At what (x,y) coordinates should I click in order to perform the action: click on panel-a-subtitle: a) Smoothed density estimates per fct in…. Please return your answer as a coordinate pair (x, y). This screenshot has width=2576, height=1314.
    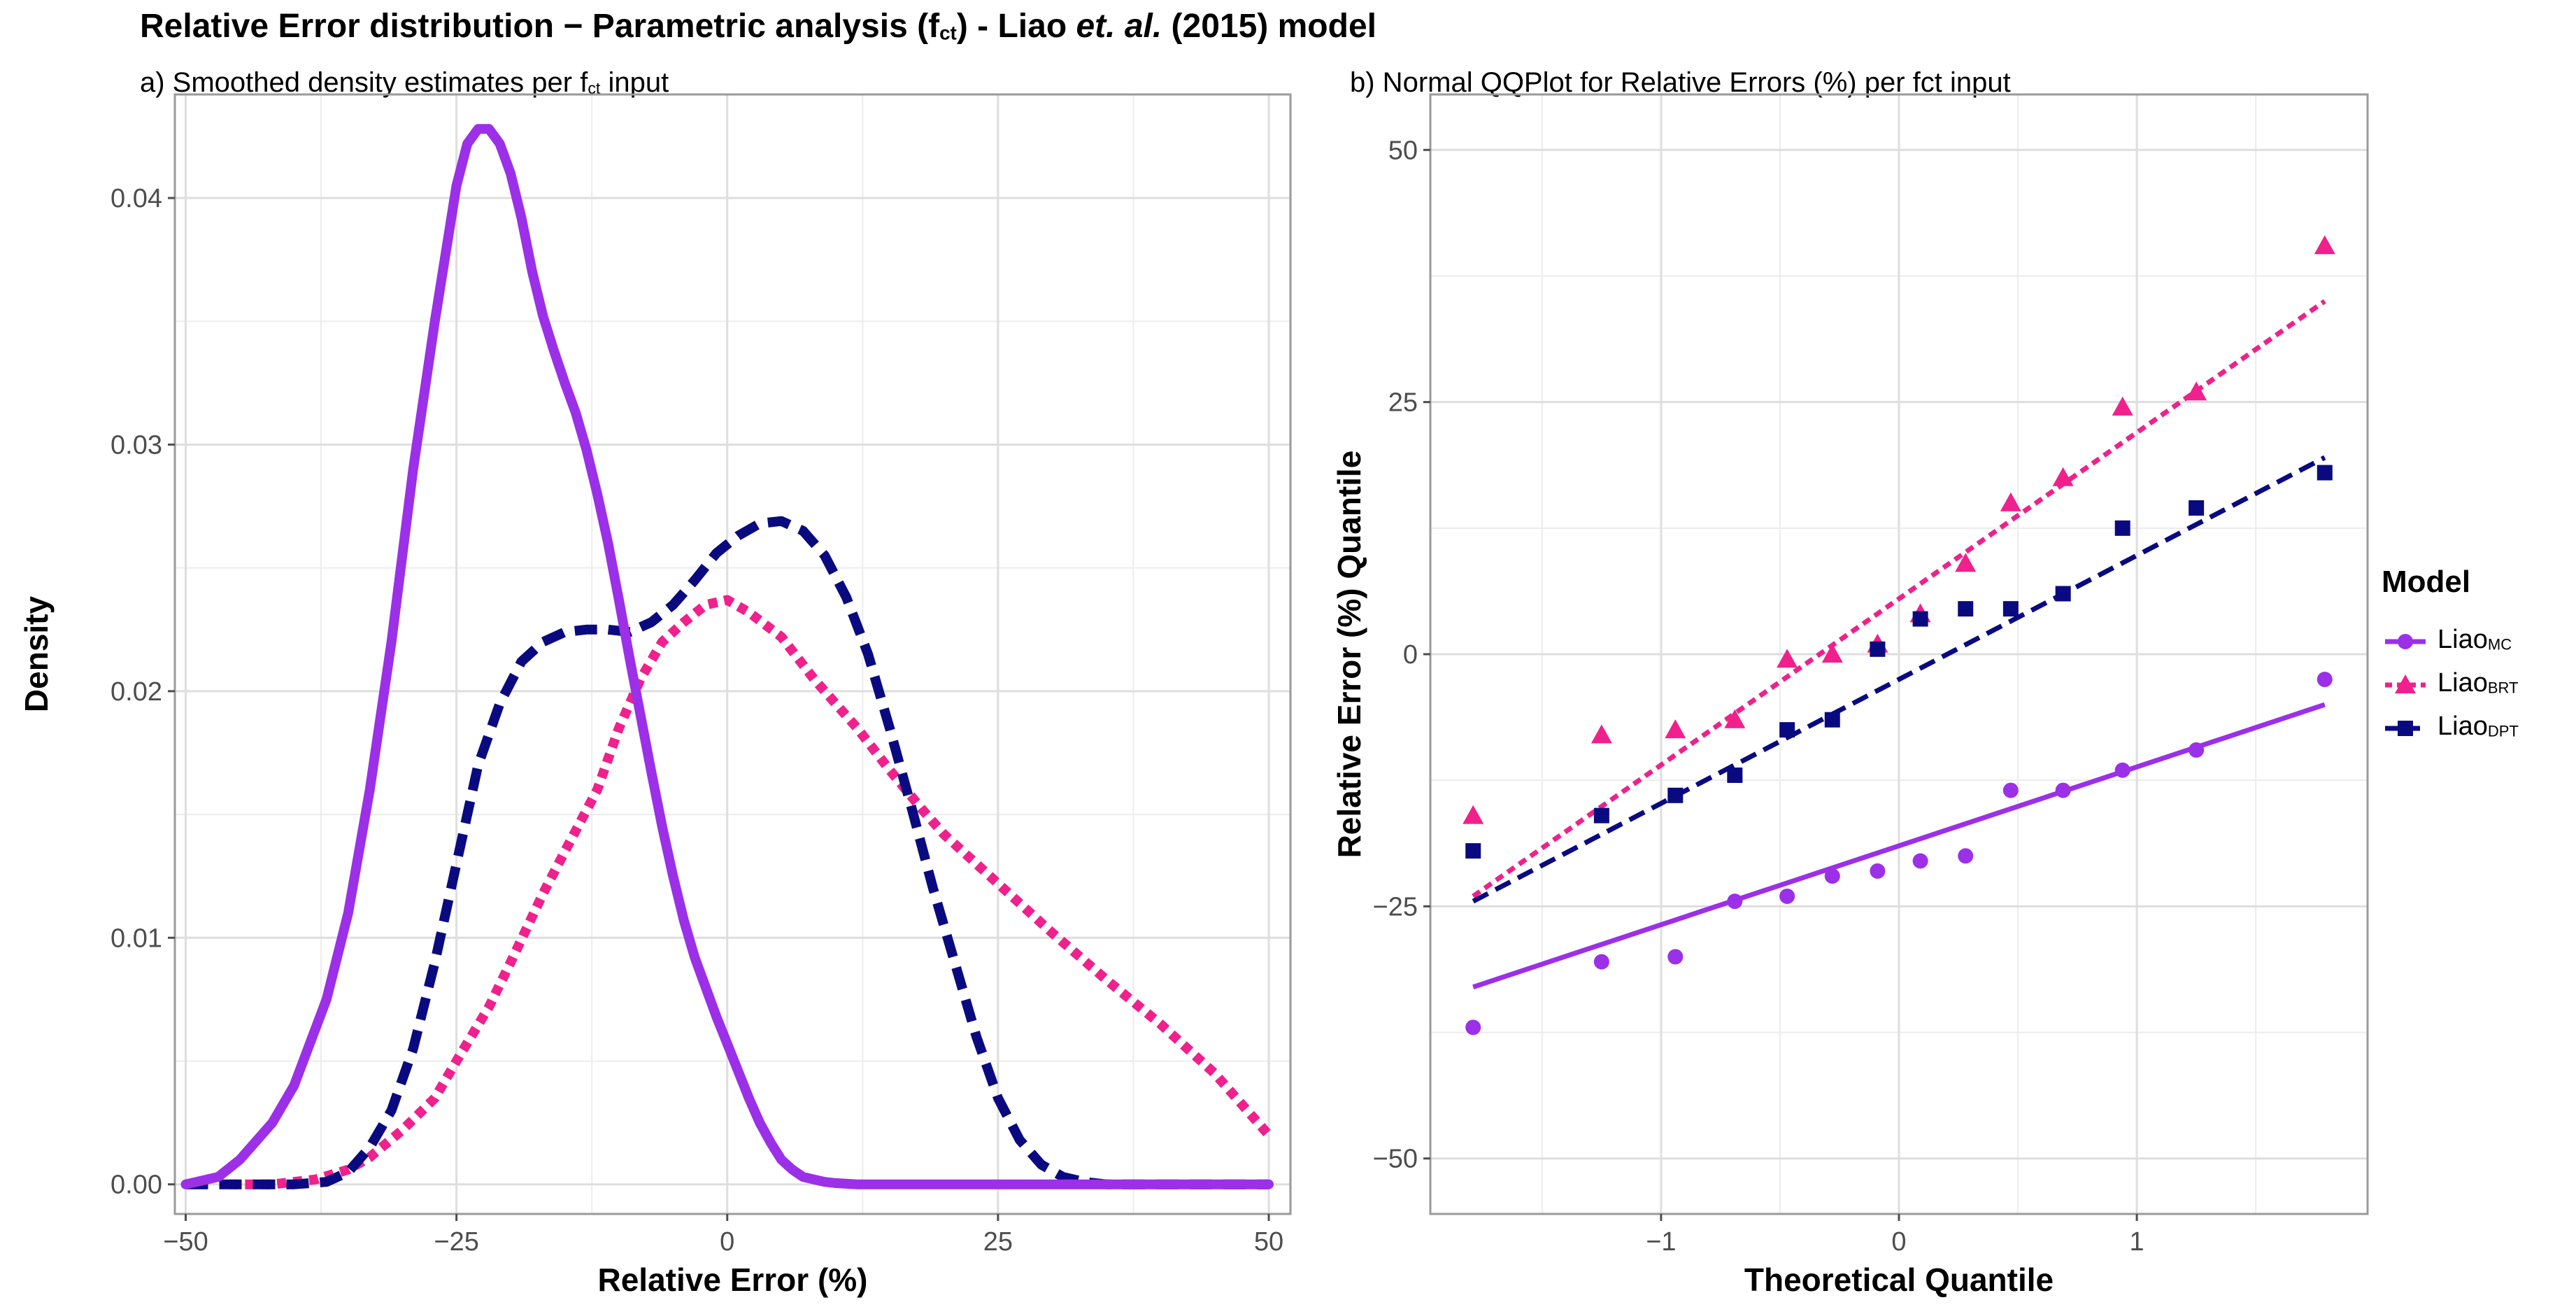
    Looking at the image, I should click on (404, 83).